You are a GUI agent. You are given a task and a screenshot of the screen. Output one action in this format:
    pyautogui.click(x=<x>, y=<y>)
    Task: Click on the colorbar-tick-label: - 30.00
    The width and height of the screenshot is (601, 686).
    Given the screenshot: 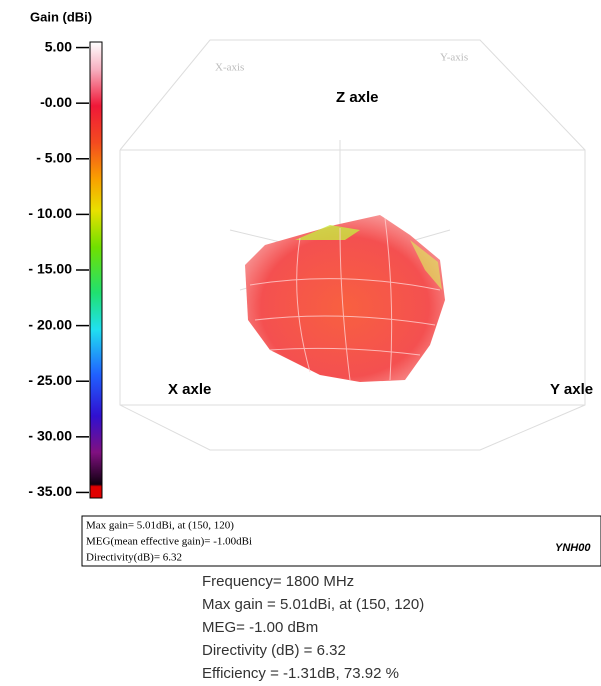 What is the action you would take?
    pyautogui.click(x=50, y=436)
    